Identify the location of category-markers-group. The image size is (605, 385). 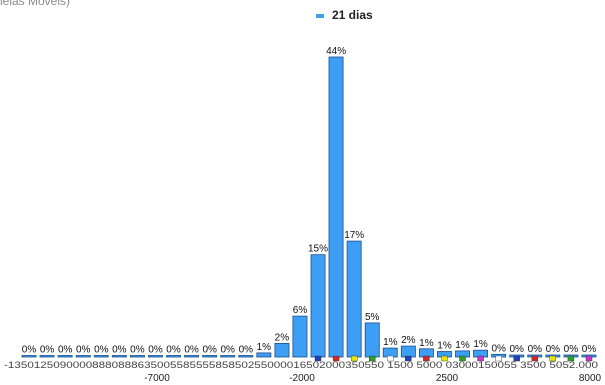
(453, 358).